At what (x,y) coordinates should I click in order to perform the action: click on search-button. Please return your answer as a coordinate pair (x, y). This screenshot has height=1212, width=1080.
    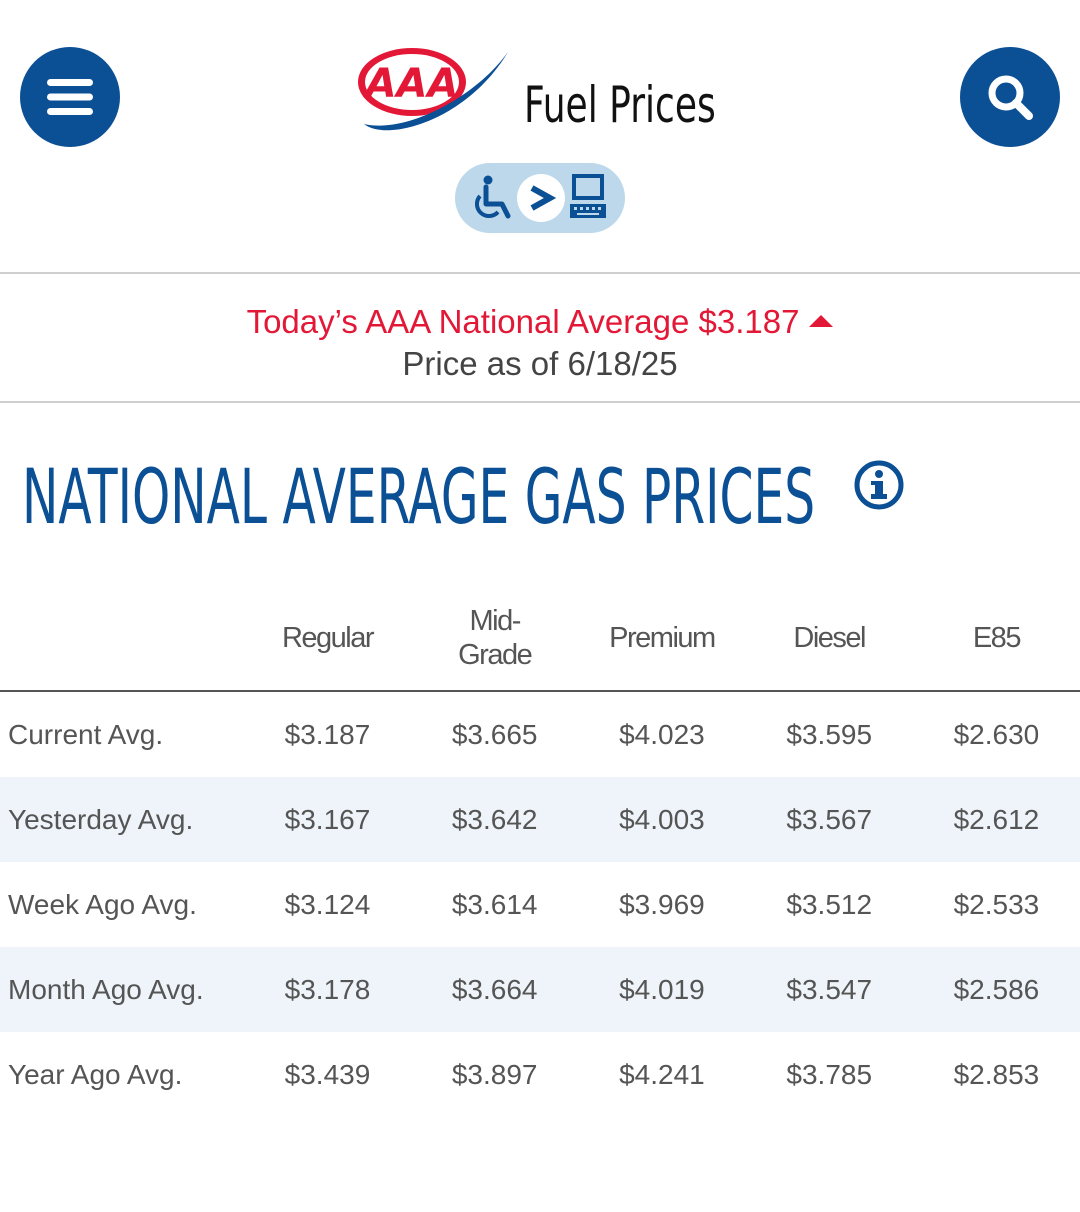
    Looking at the image, I should click on (1010, 97).